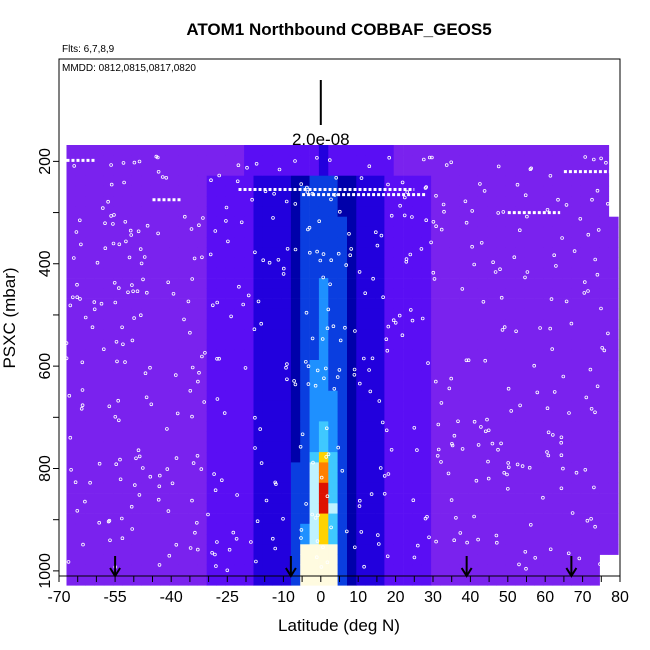 The height and width of the screenshot is (650, 650). I want to click on y-tick-label: 200, so click(45, 161).